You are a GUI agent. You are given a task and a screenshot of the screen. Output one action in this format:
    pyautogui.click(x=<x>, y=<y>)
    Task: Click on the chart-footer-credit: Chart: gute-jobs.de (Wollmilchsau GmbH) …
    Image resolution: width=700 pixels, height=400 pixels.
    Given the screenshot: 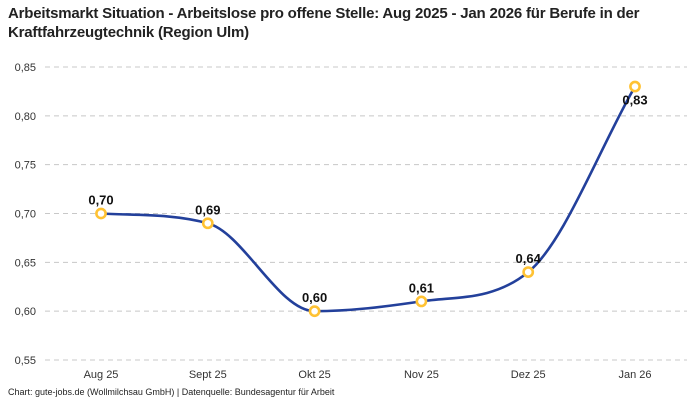 What is the action you would take?
    pyautogui.click(x=171, y=392)
    